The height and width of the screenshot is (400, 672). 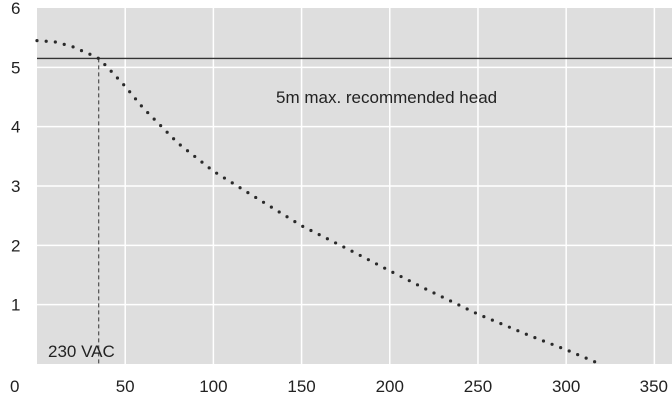 What do you see at coordinates (14, 386) in the screenshot?
I see `x-tick-label: 0` at bounding box center [14, 386].